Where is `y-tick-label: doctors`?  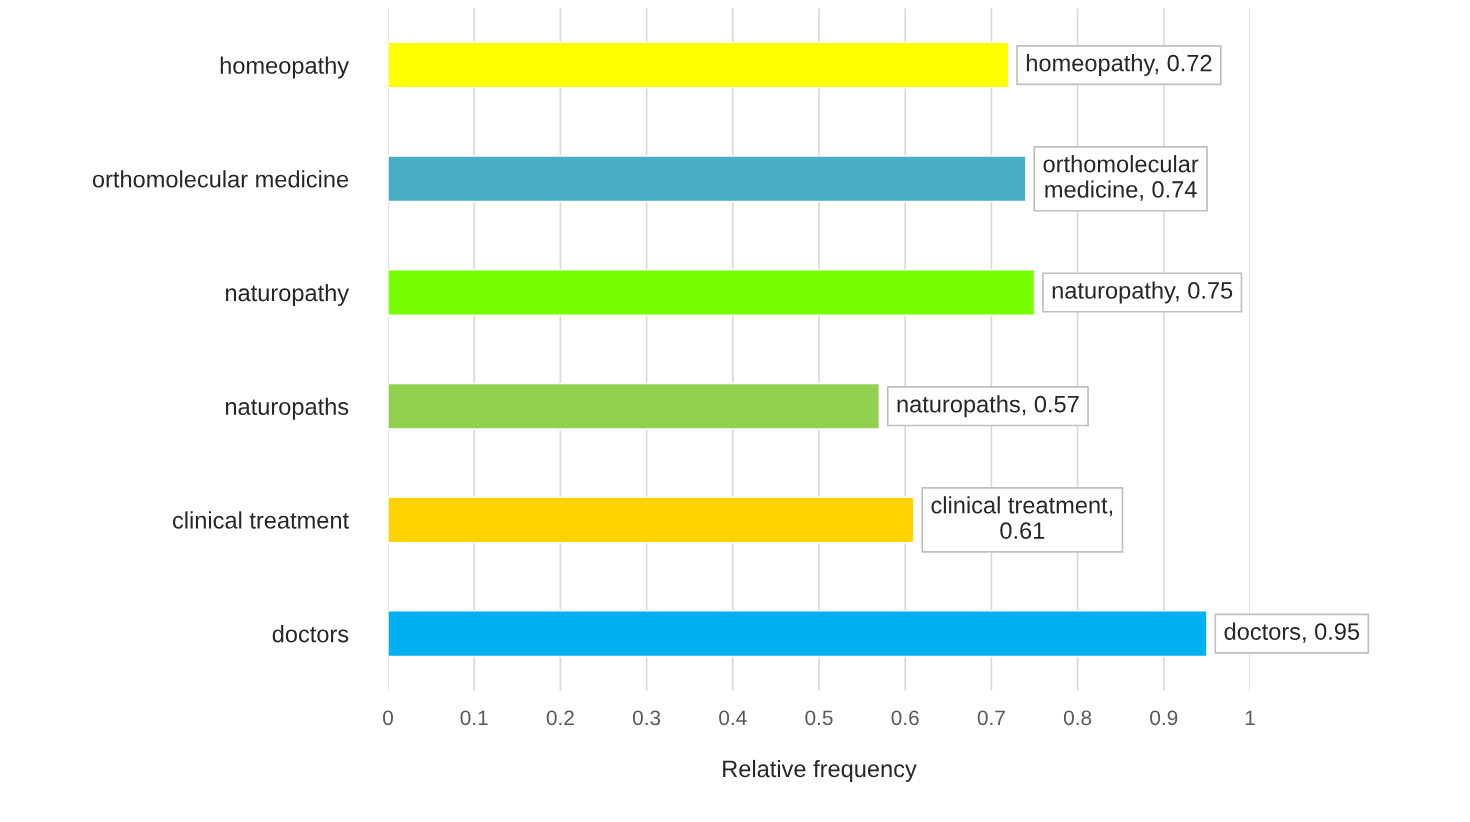
y-tick-label: doctors is located at coordinates (310, 634).